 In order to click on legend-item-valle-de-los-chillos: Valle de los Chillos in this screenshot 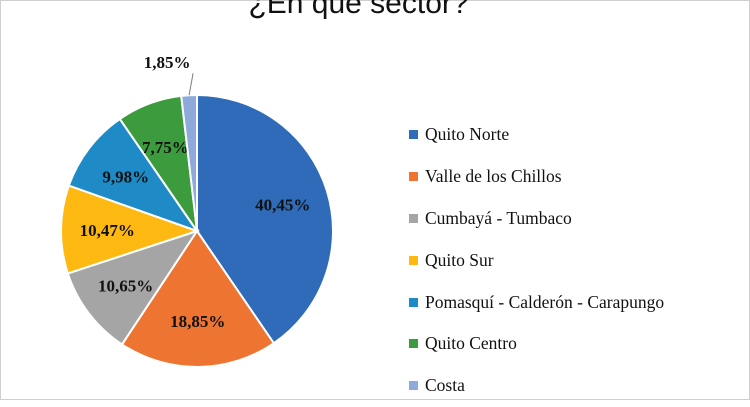, I will do `click(536, 177)`.